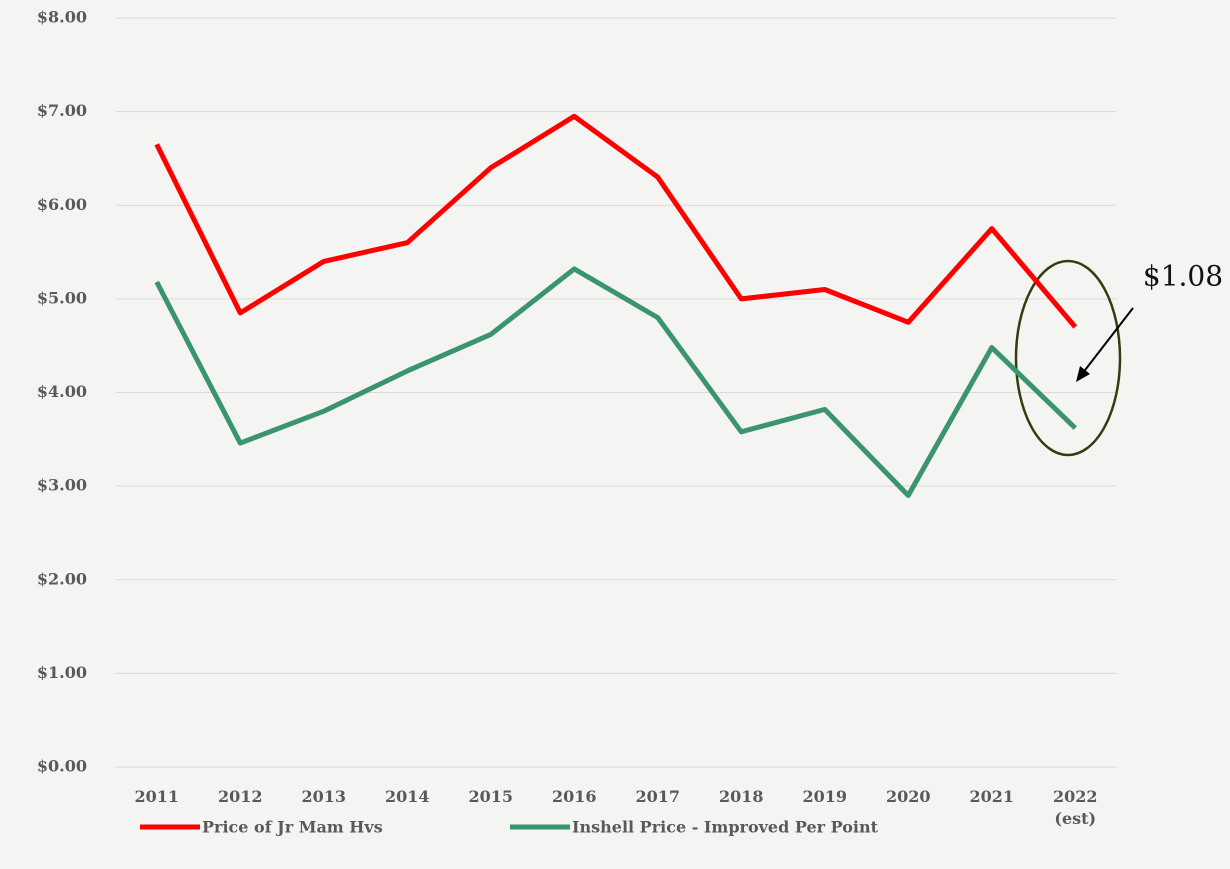  Describe the element at coordinates (1183, 276) in the screenshot. I see `annotation: $1.08` at that location.